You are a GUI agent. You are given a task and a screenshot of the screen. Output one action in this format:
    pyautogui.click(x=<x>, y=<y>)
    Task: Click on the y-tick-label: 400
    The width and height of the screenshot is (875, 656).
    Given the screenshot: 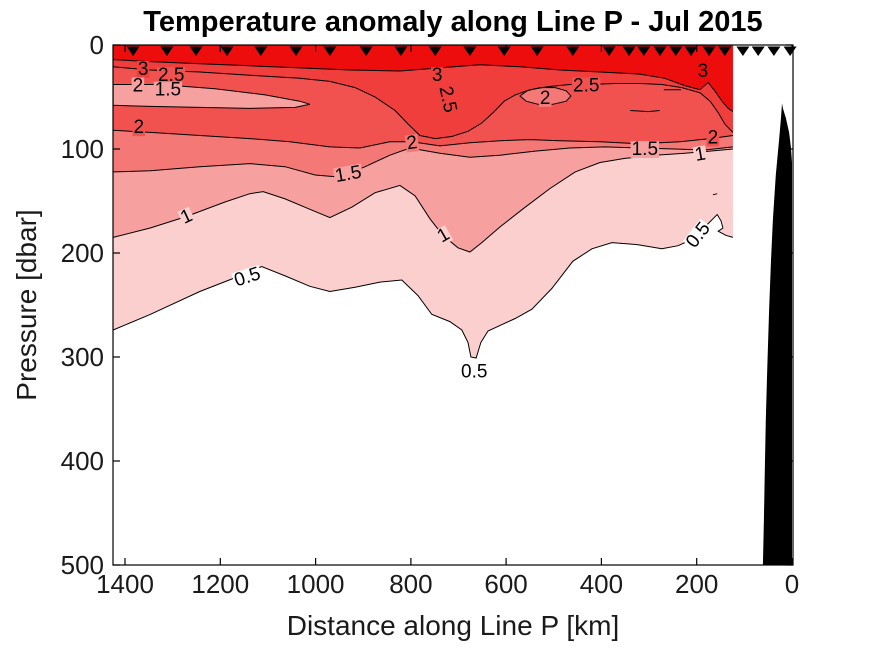 What is the action you would take?
    pyautogui.click(x=82, y=461)
    